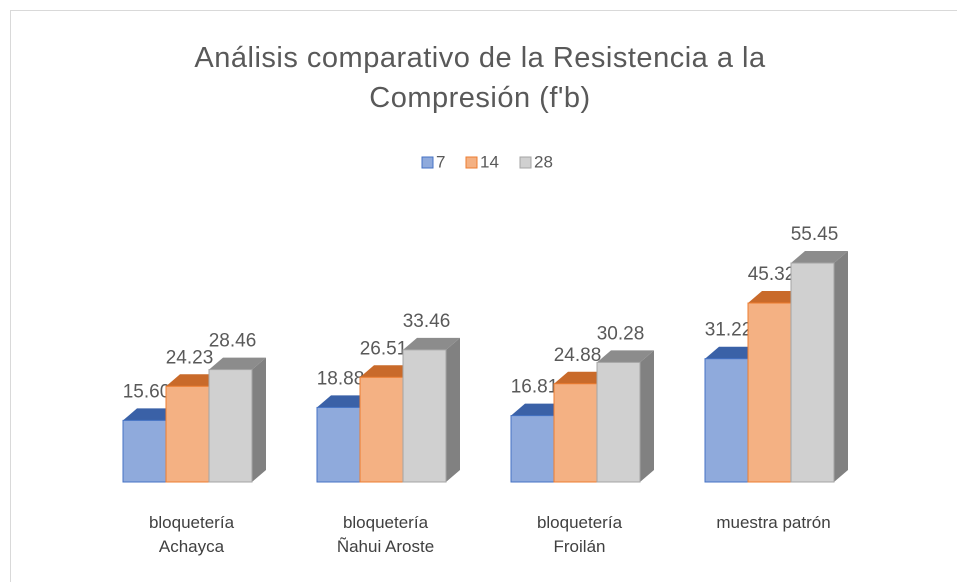 The image size is (957, 582). What do you see at coordinates (543, 161) in the screenshot?
I see `legend-label: 28` at bounding box center [543, 161].